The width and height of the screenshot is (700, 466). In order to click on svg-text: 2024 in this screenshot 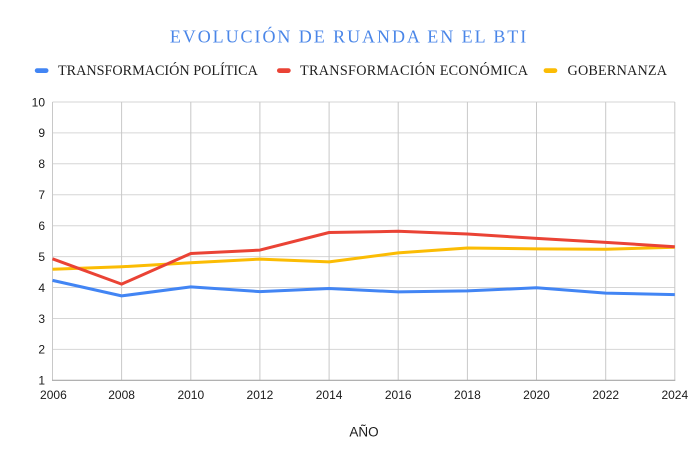, I will do `click(674, 395)`.